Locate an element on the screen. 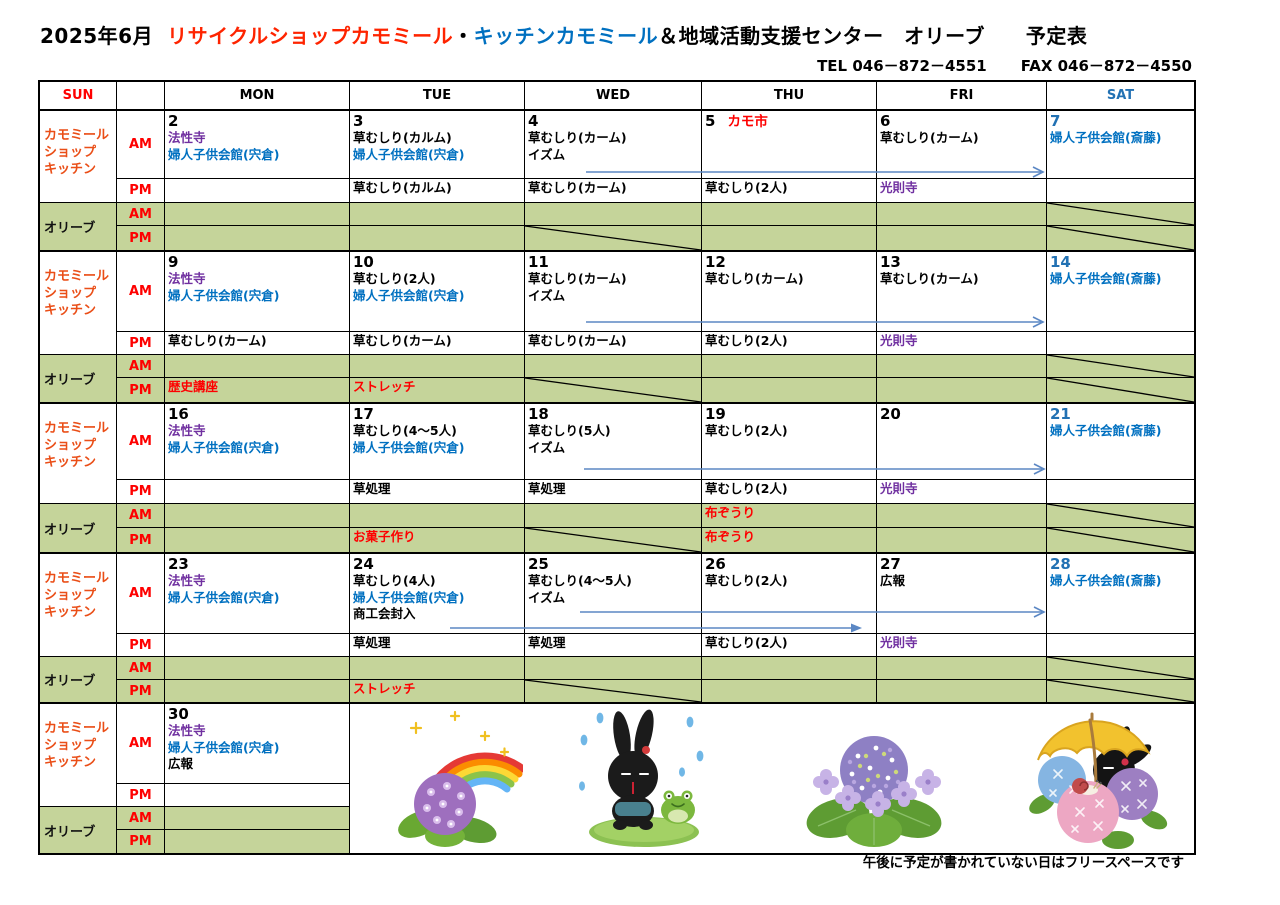  day-27-pm-cell: 光則寺 is located at coordinates (962, 645).